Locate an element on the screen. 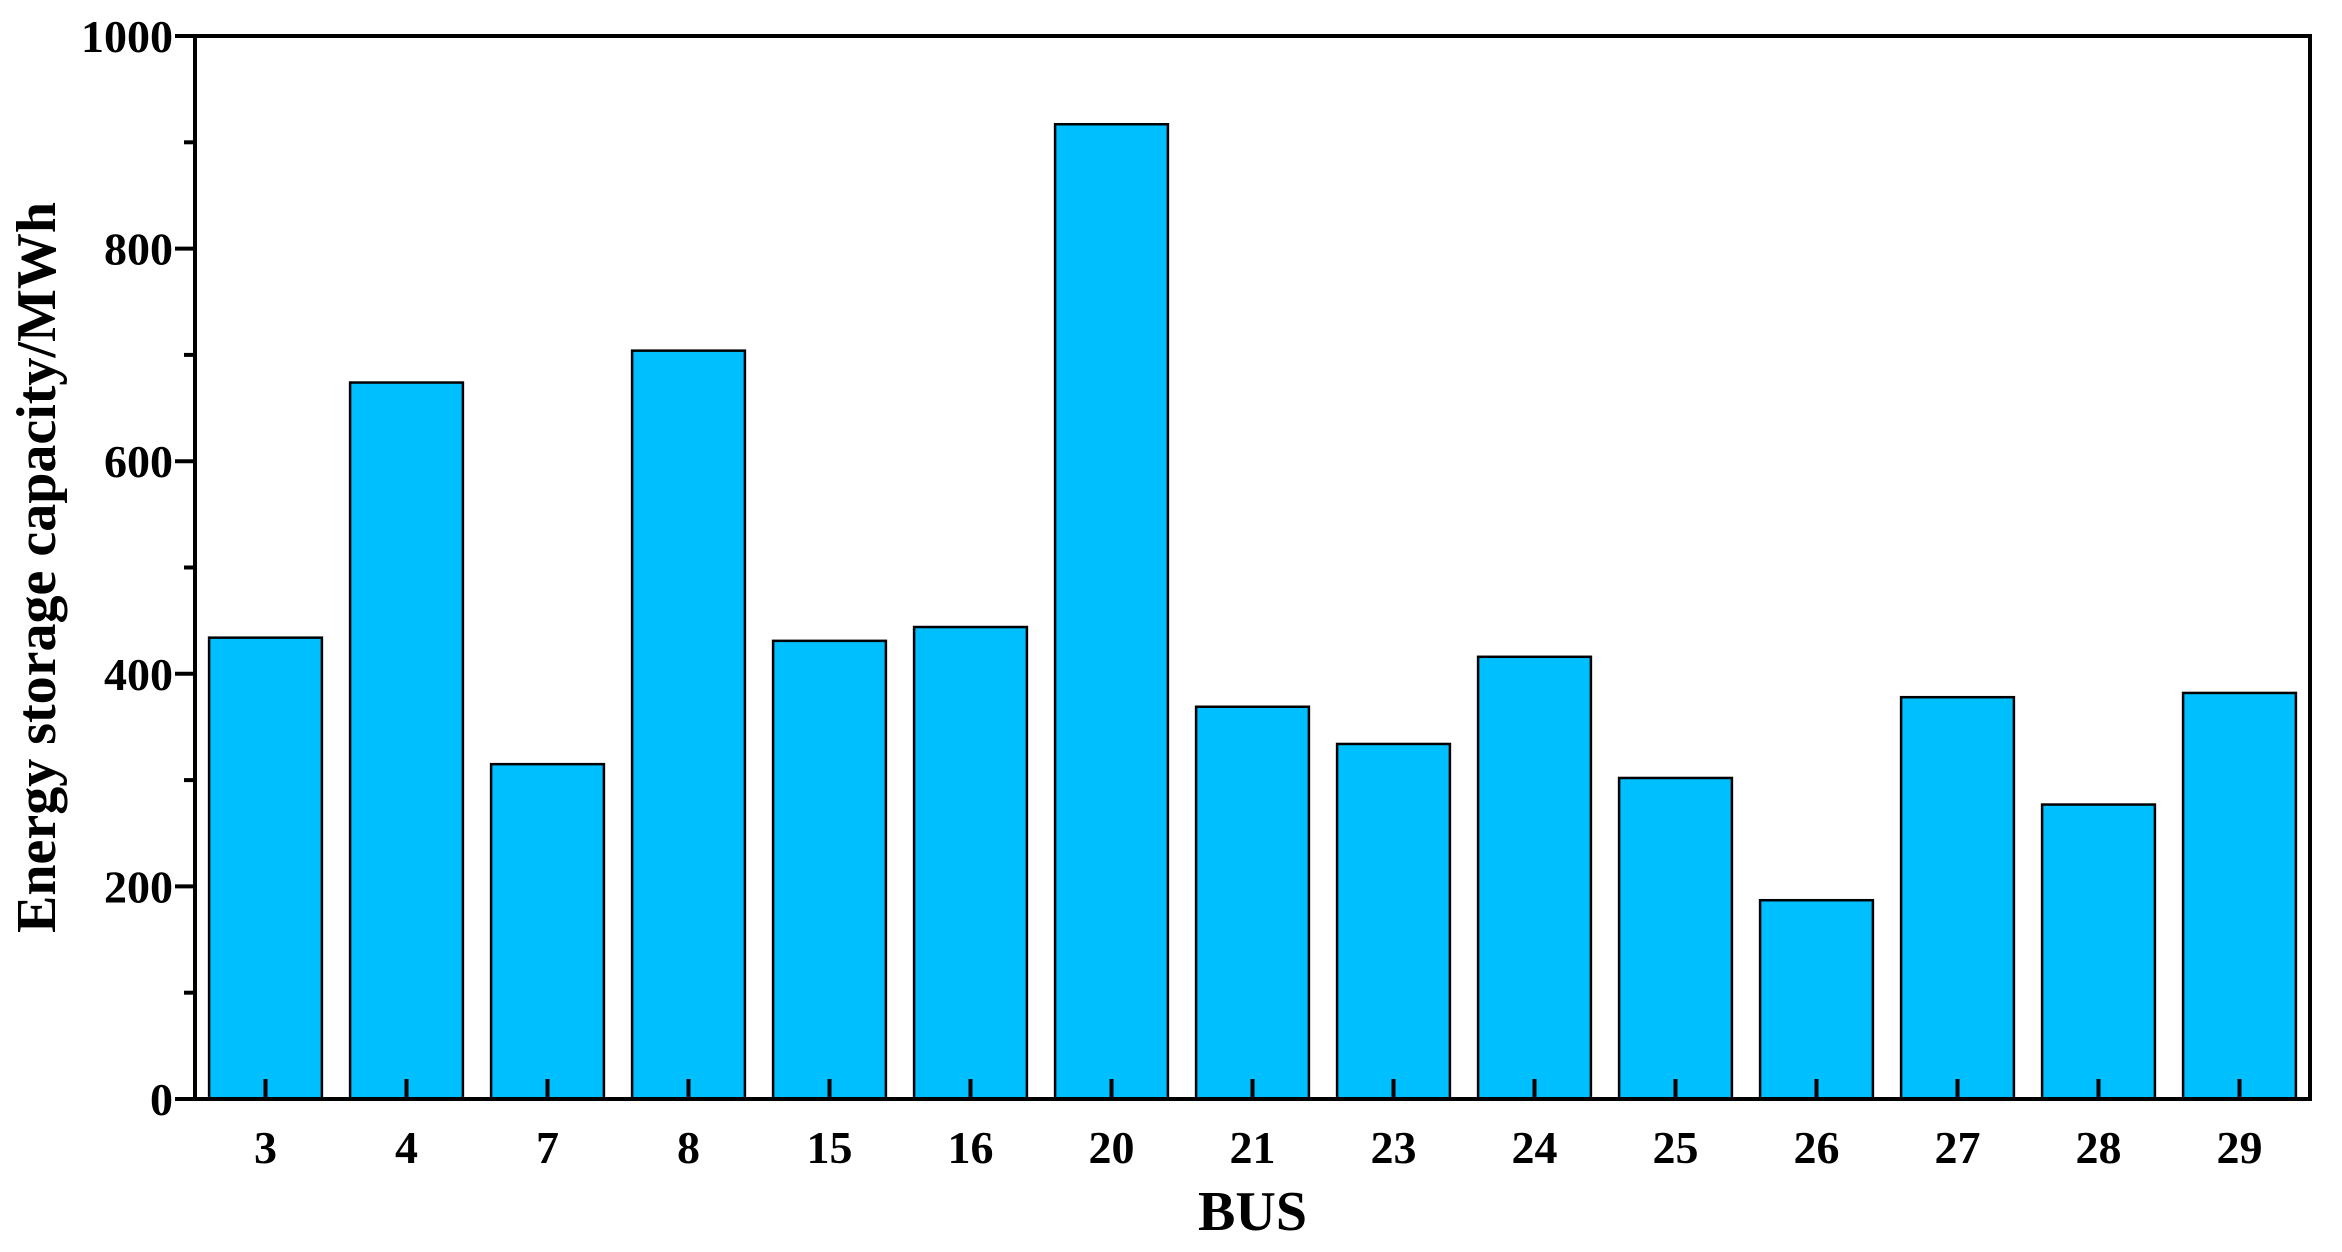 Image resolution: width=2342 pixels, height=1252 pixels. x-tick-label: 29 is located at coordinates (2240, 1147).